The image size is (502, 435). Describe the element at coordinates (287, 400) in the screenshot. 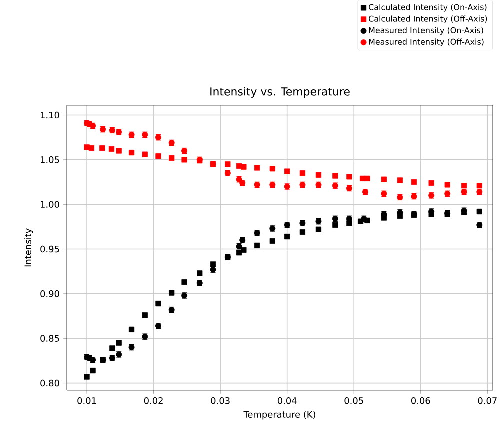

I see `x-tick-label: 0.04` at that location.